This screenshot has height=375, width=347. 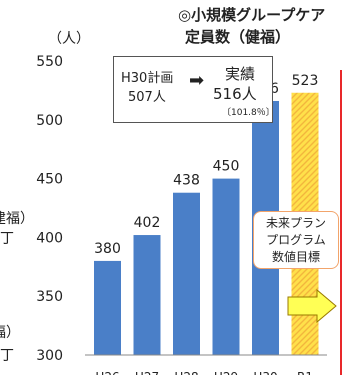 I want to click on bar-H28, so click(x=186, y=273).